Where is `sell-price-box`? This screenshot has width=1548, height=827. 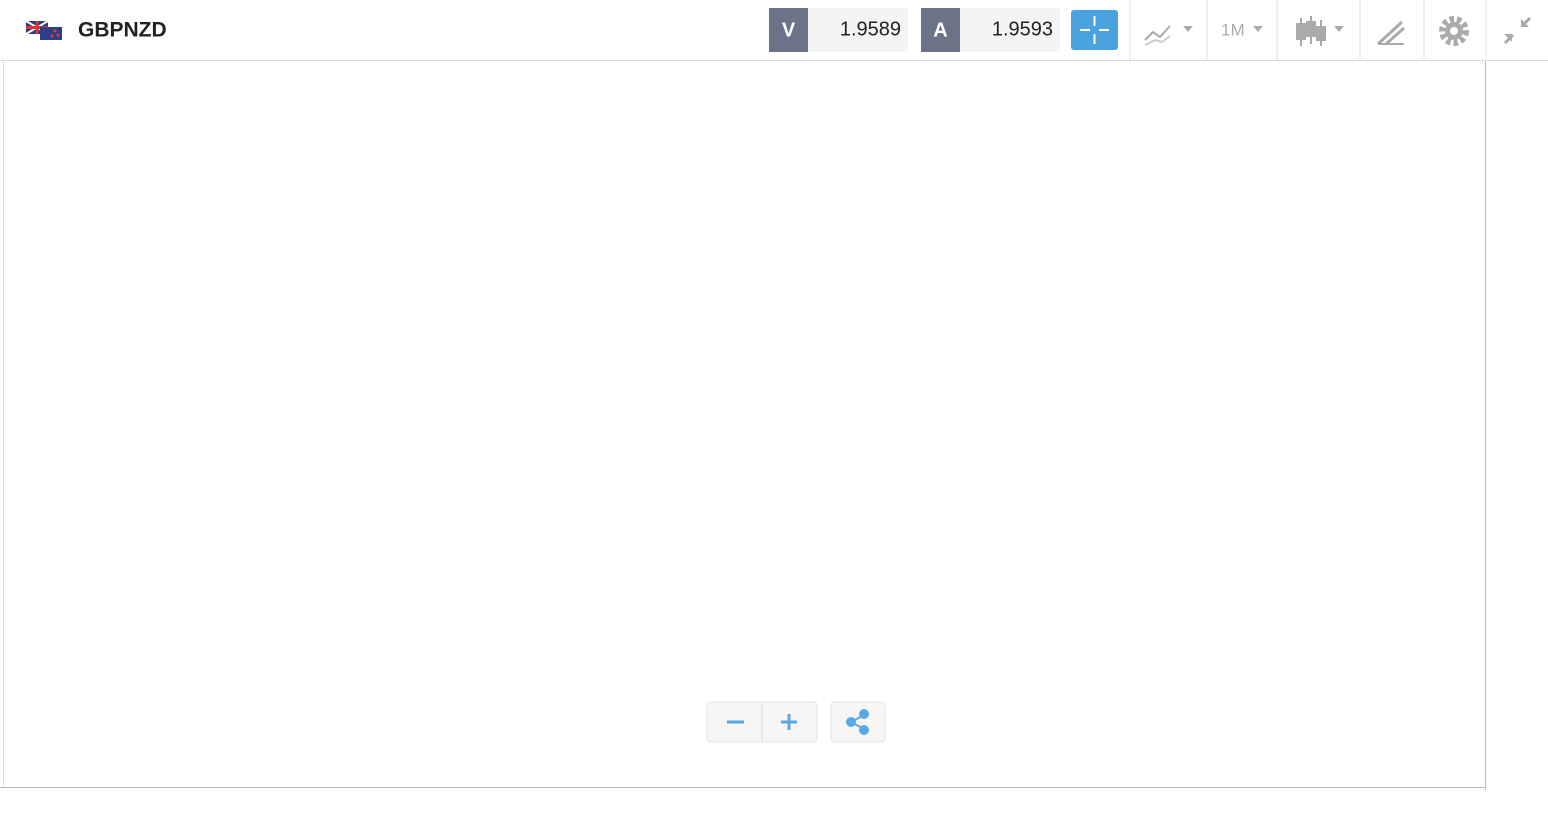
sell-price-box is located at coordinates (858, 30).